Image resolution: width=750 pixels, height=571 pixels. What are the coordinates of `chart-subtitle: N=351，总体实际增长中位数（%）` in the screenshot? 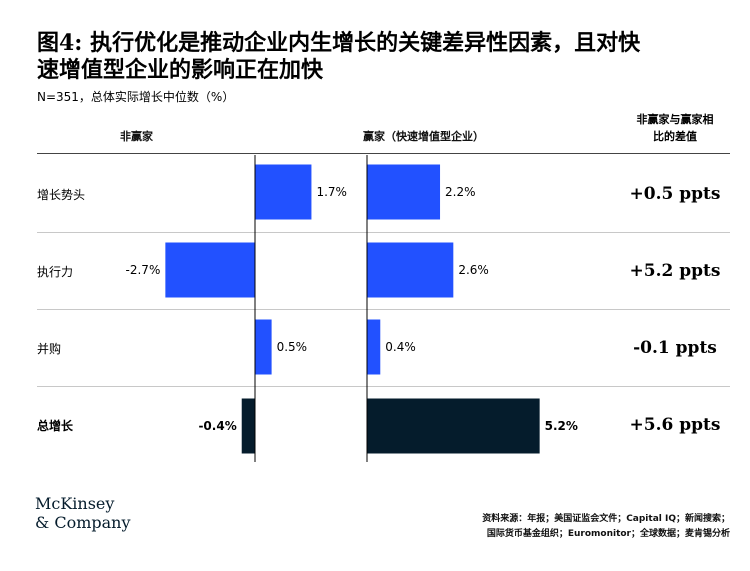 It's located at (136, 97).